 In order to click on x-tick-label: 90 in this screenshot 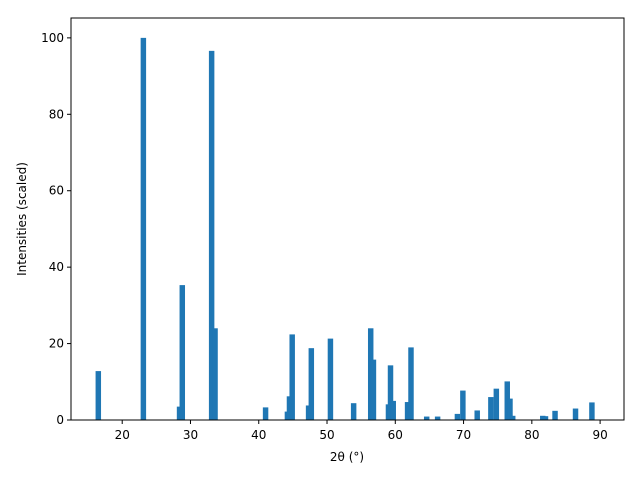, I will do `click(599, 435)`.